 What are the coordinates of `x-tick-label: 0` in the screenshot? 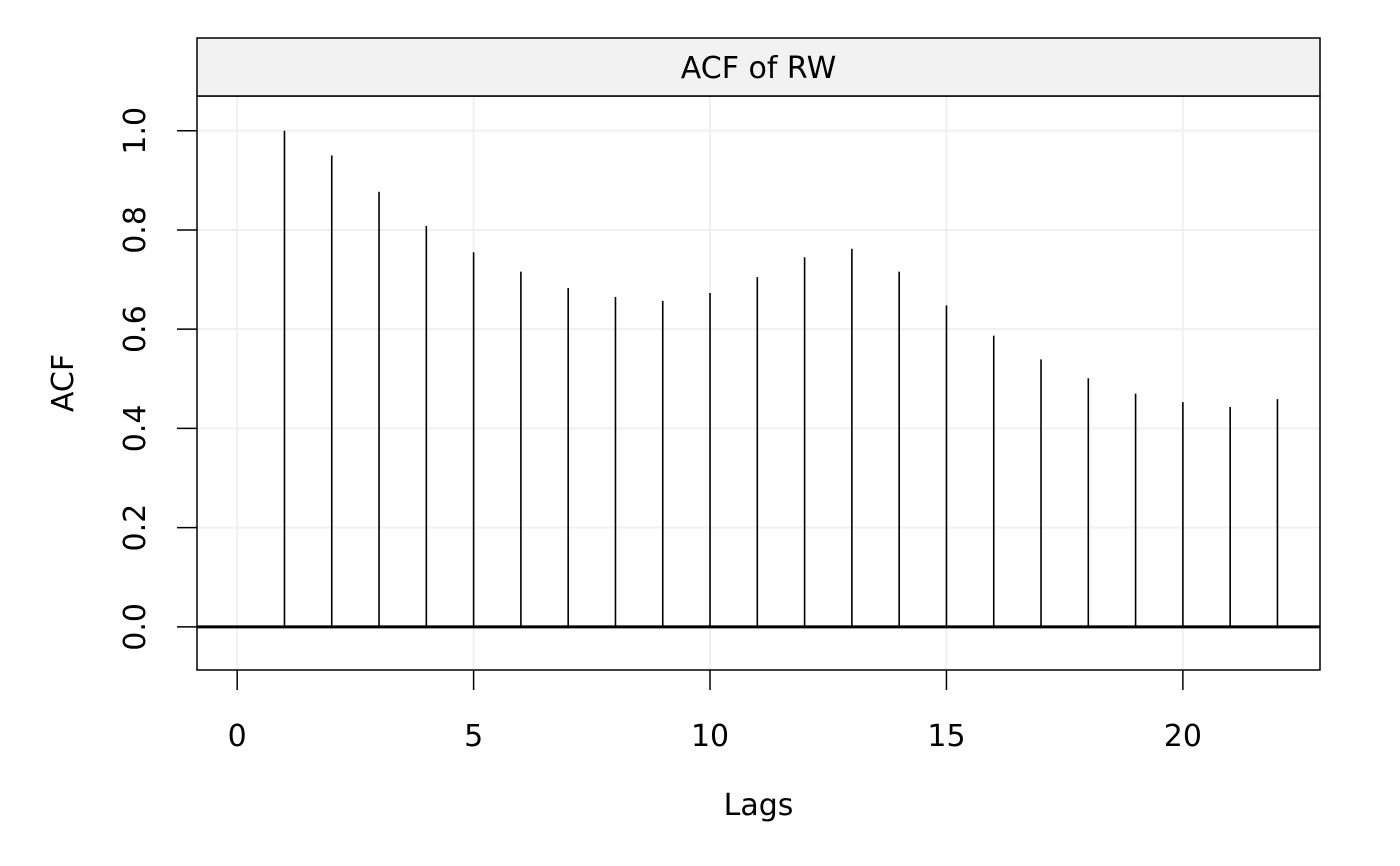 It's located at (237, 736).